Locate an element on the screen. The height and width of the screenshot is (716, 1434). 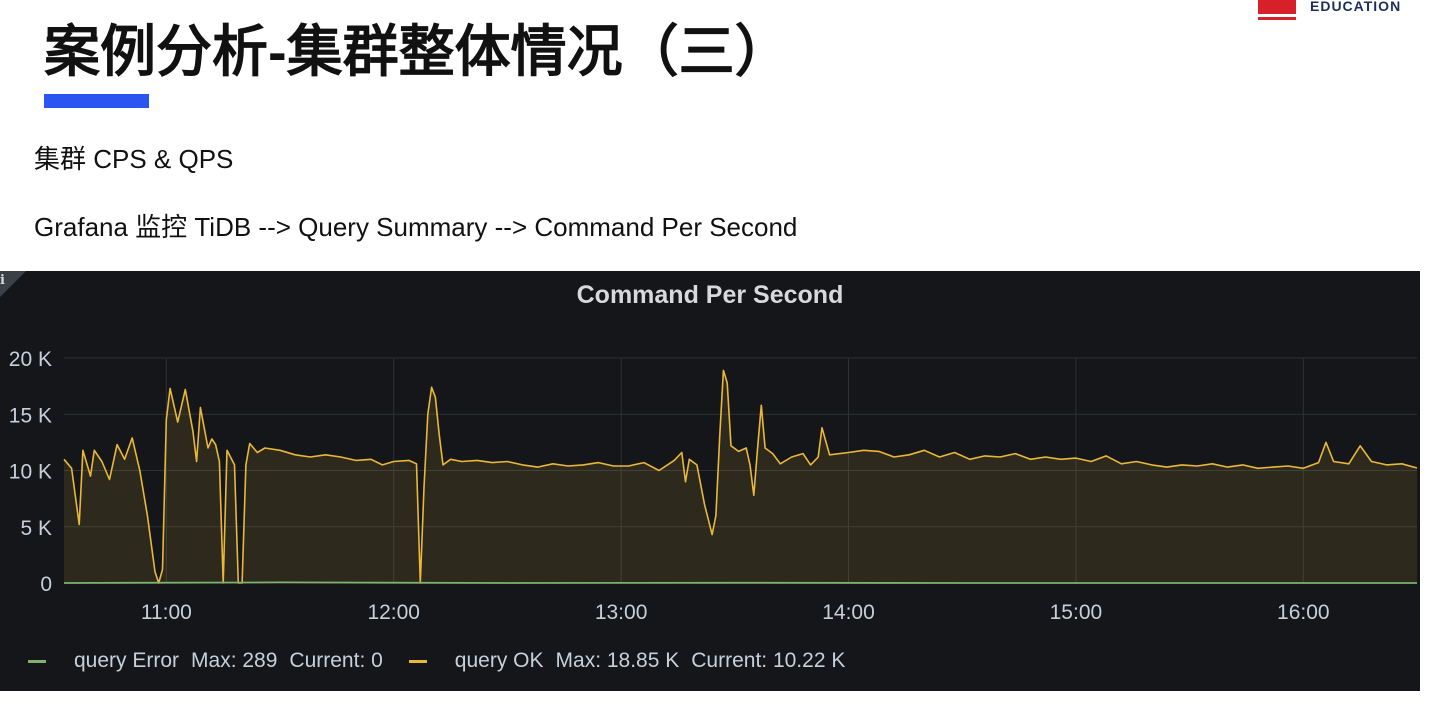
panel-corner-marker is located at coordinates (13, 284).